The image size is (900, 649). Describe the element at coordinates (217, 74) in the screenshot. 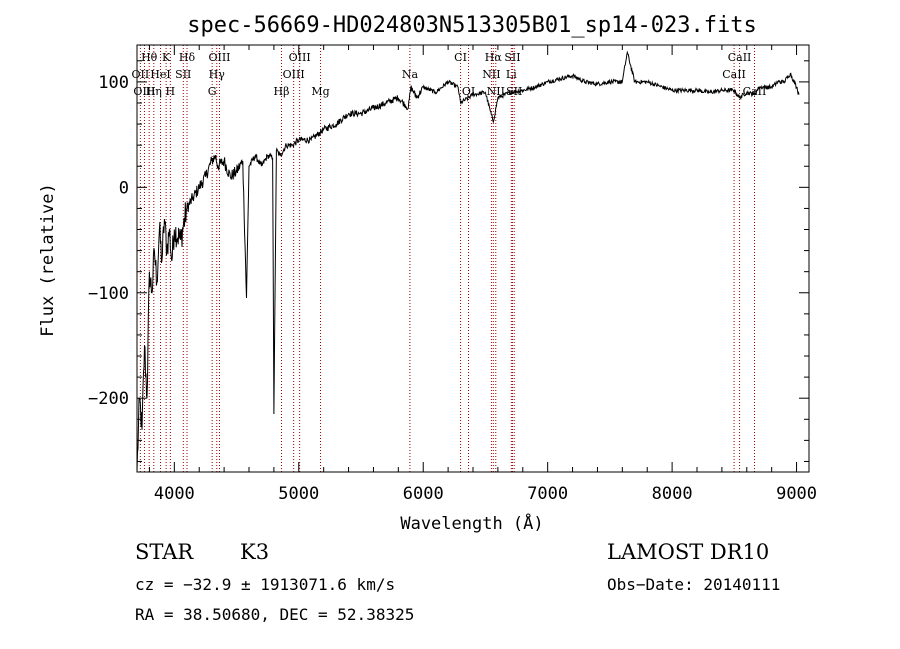

I see `line-label: Hγ` at that location.